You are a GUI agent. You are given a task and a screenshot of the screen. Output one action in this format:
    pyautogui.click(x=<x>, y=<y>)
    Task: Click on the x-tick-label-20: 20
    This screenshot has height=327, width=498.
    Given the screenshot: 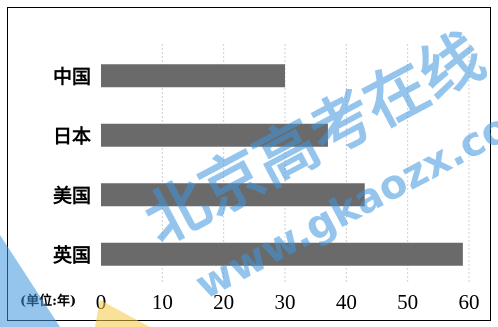 What is the action you would take?
    pyautogui.click(x=223, y=302)
    